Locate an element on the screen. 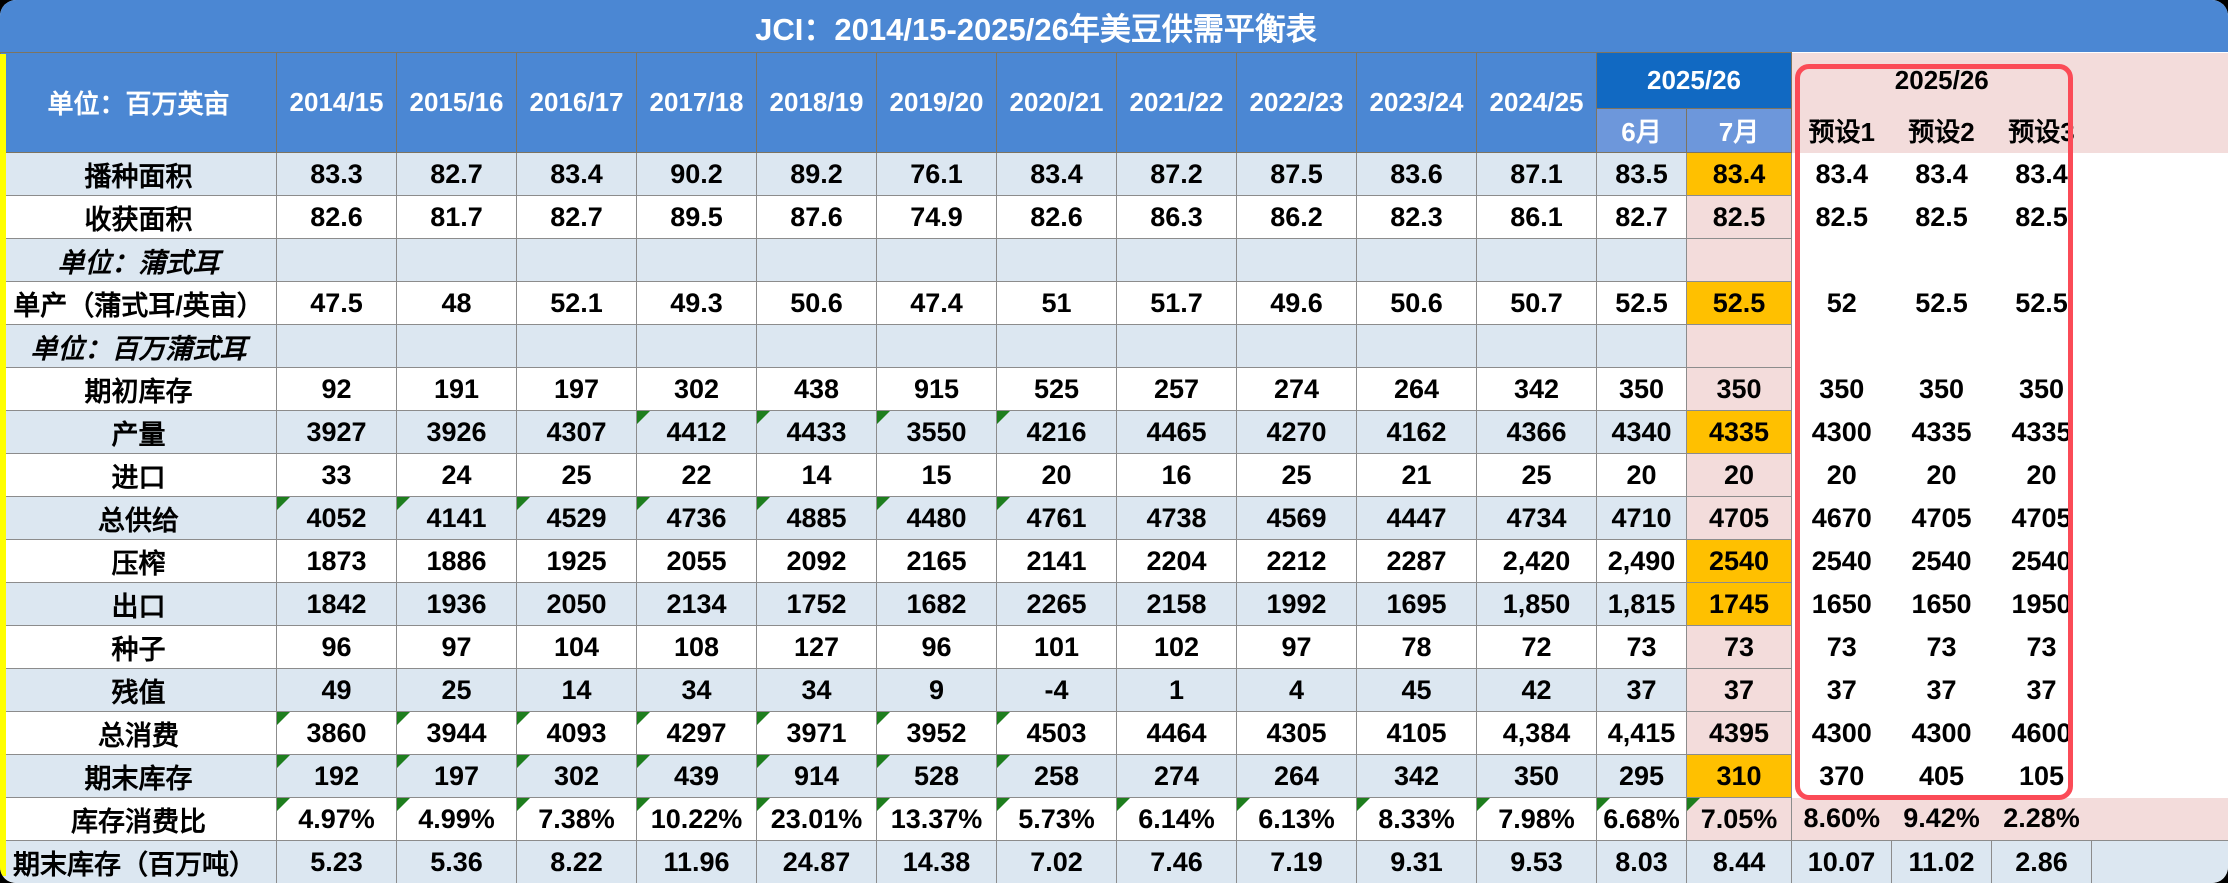  cell-种子-2016/17: 104 is located at coordinates (576, 647).